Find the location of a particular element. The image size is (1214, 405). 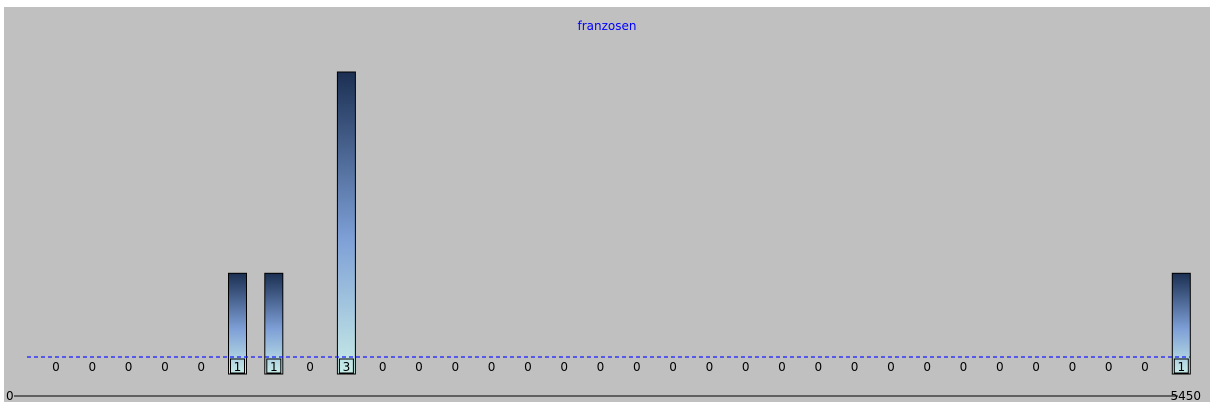

x-axis-max-label: 5450 is located at coordinates (1185, 396).